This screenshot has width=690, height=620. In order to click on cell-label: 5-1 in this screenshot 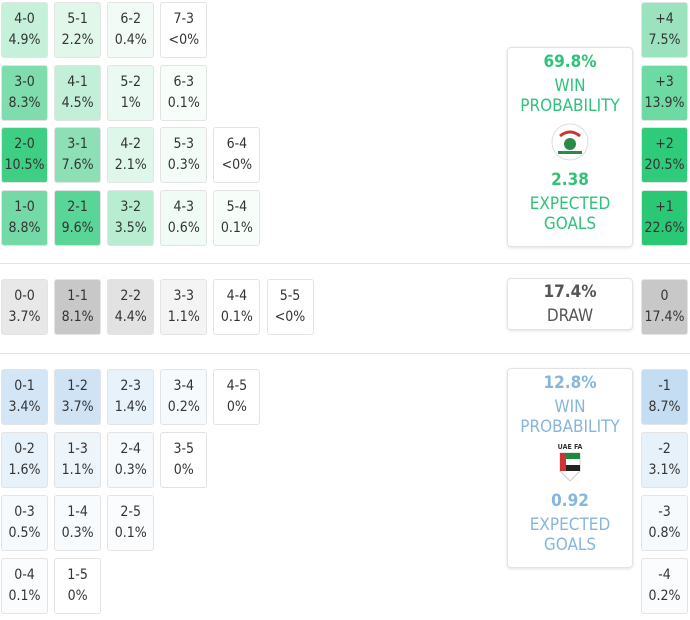, I will do `click(77, 19)`.